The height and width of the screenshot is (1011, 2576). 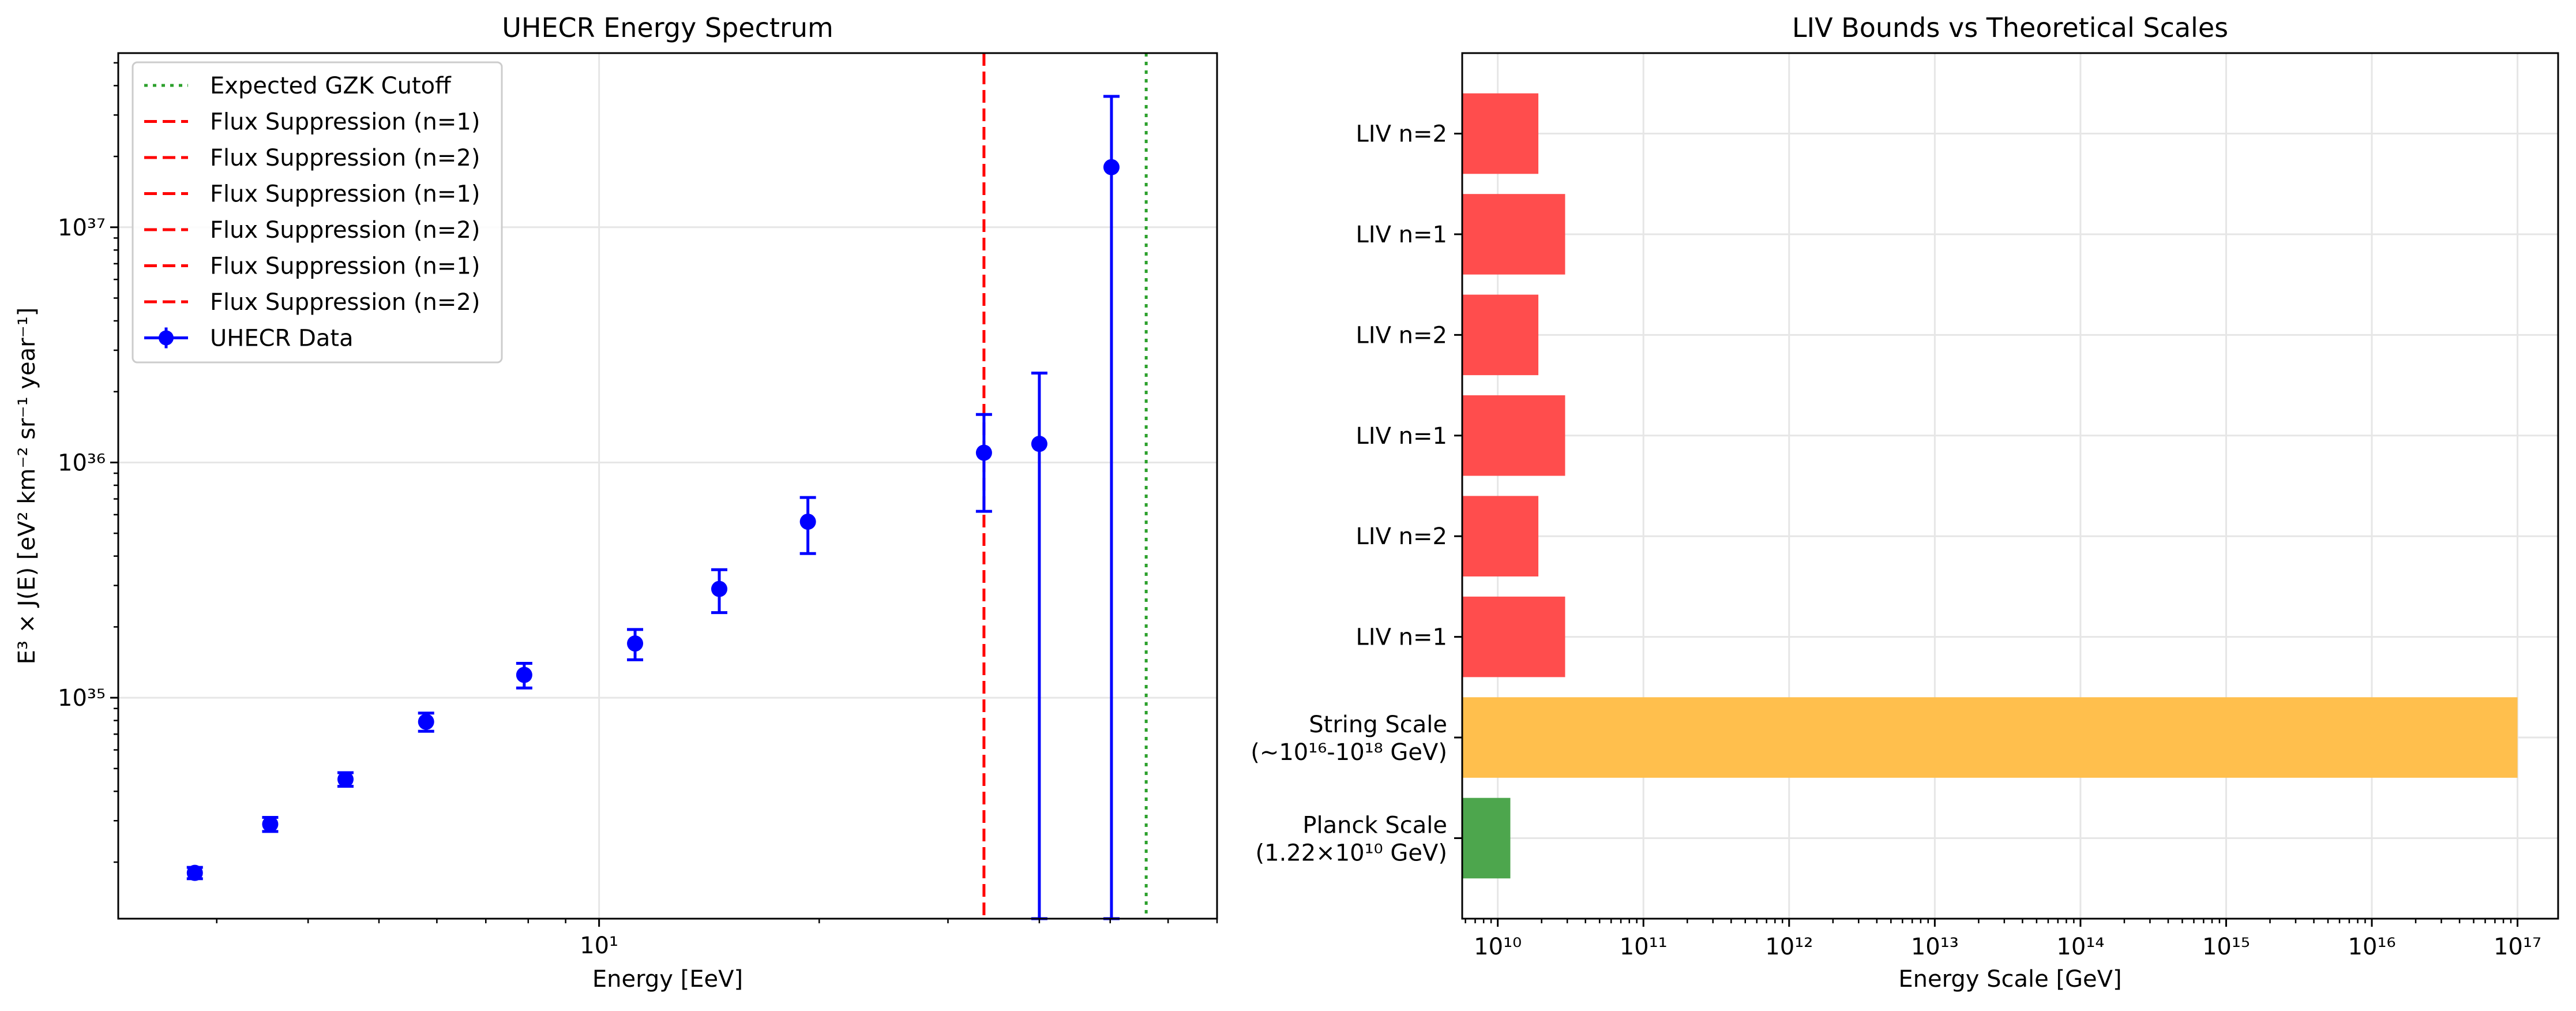 What do you see at coordinates (1498, 947) in the screenshot?
I see `x-tick-label: 10¹⁰` at bounding box center [1498, 947].